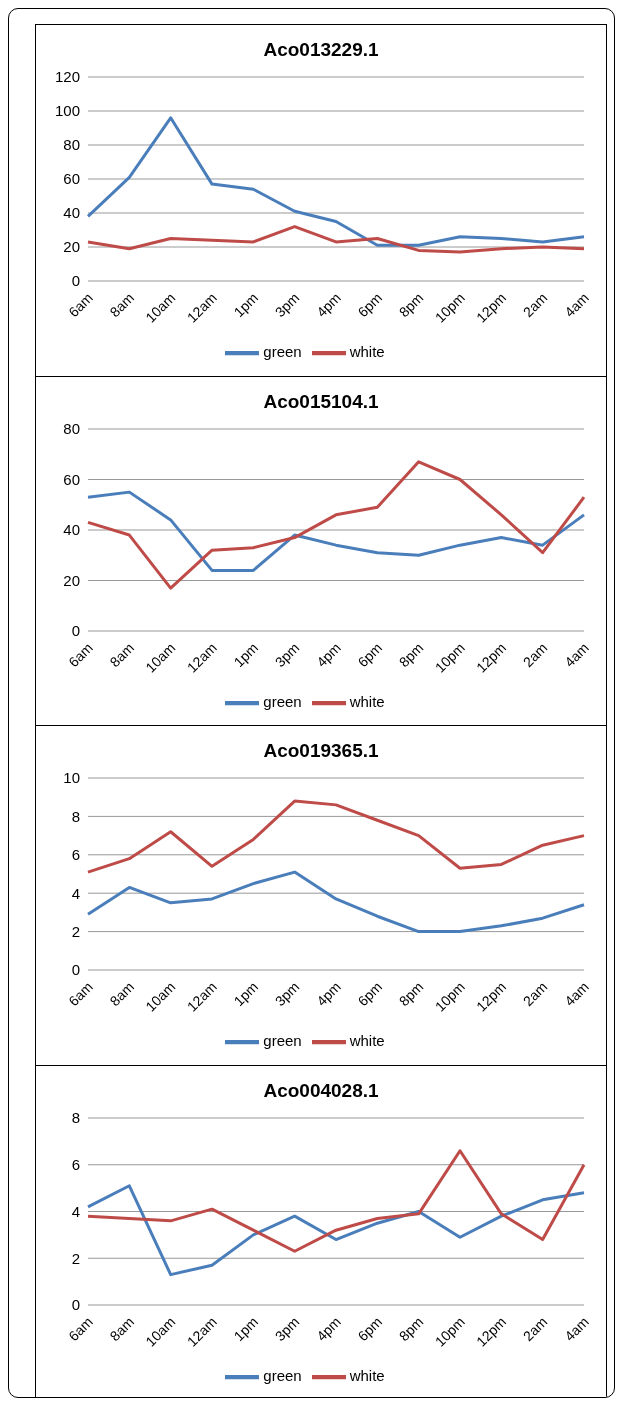 The width and height of the screenshot is (625, 1404). What do you see at coordinates (321, 751) in the screenshot?
I see `chart-title: Aco019365.1` at bounding box center [321, 751].